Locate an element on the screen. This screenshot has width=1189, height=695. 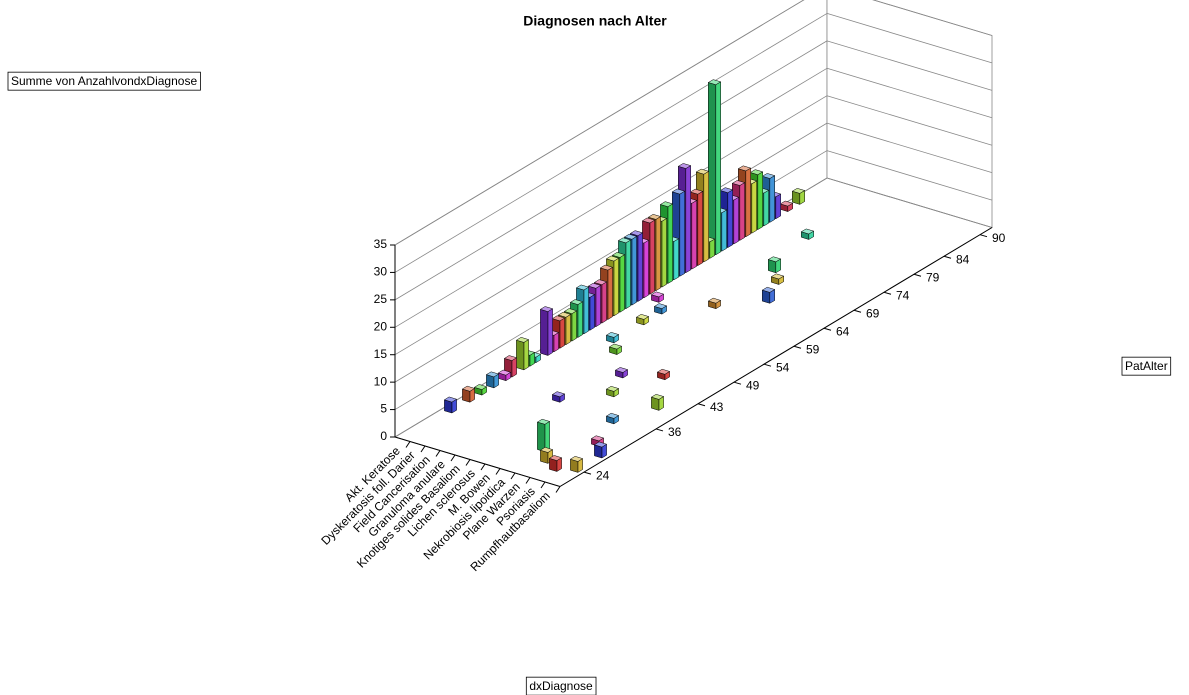
x-tick-label: 36 is located at coordinates (675, 432).